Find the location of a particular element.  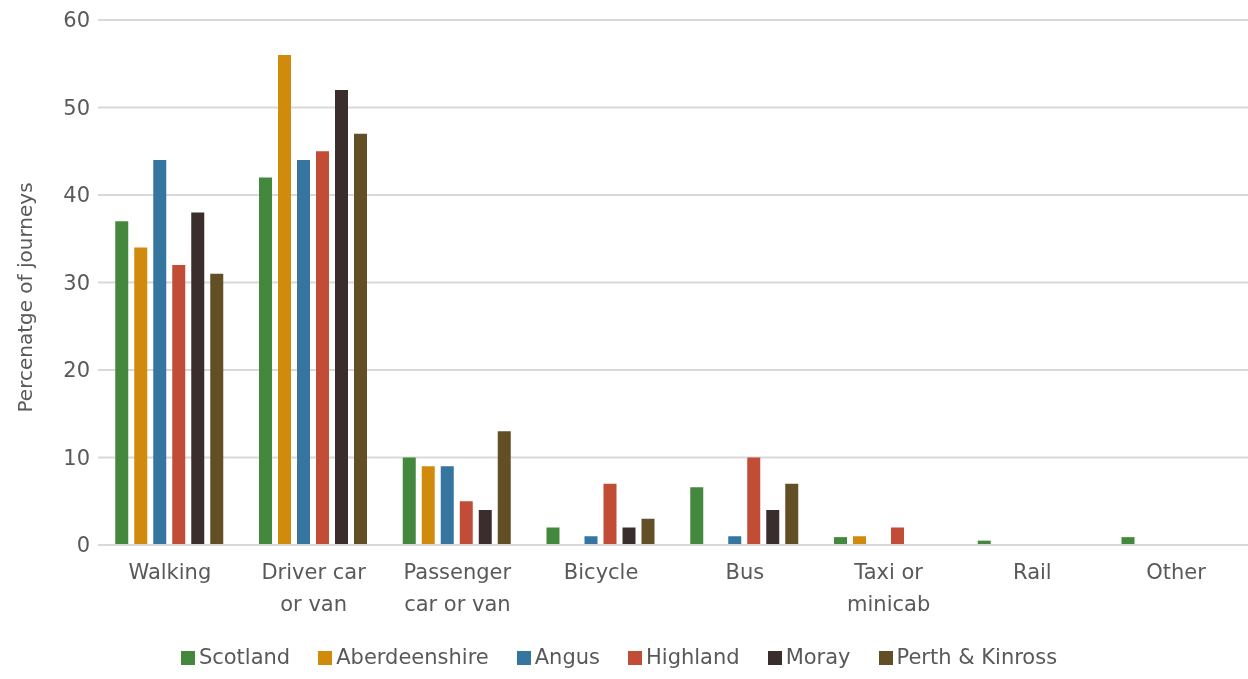

x-tick-label: Walking is located at coordinates (170, 572).